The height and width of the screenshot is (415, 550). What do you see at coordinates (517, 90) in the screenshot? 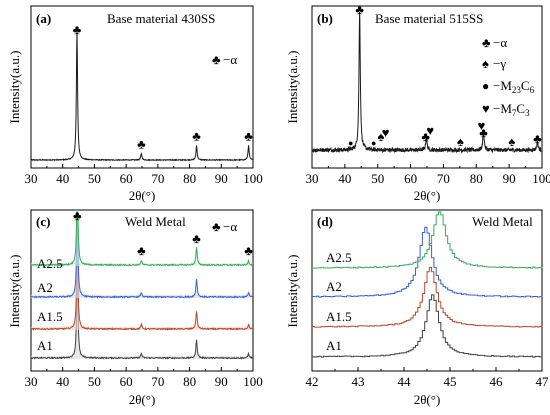
I see `panel-b-legend-m23c6-sub: 23` at bounding box center [517, 90].